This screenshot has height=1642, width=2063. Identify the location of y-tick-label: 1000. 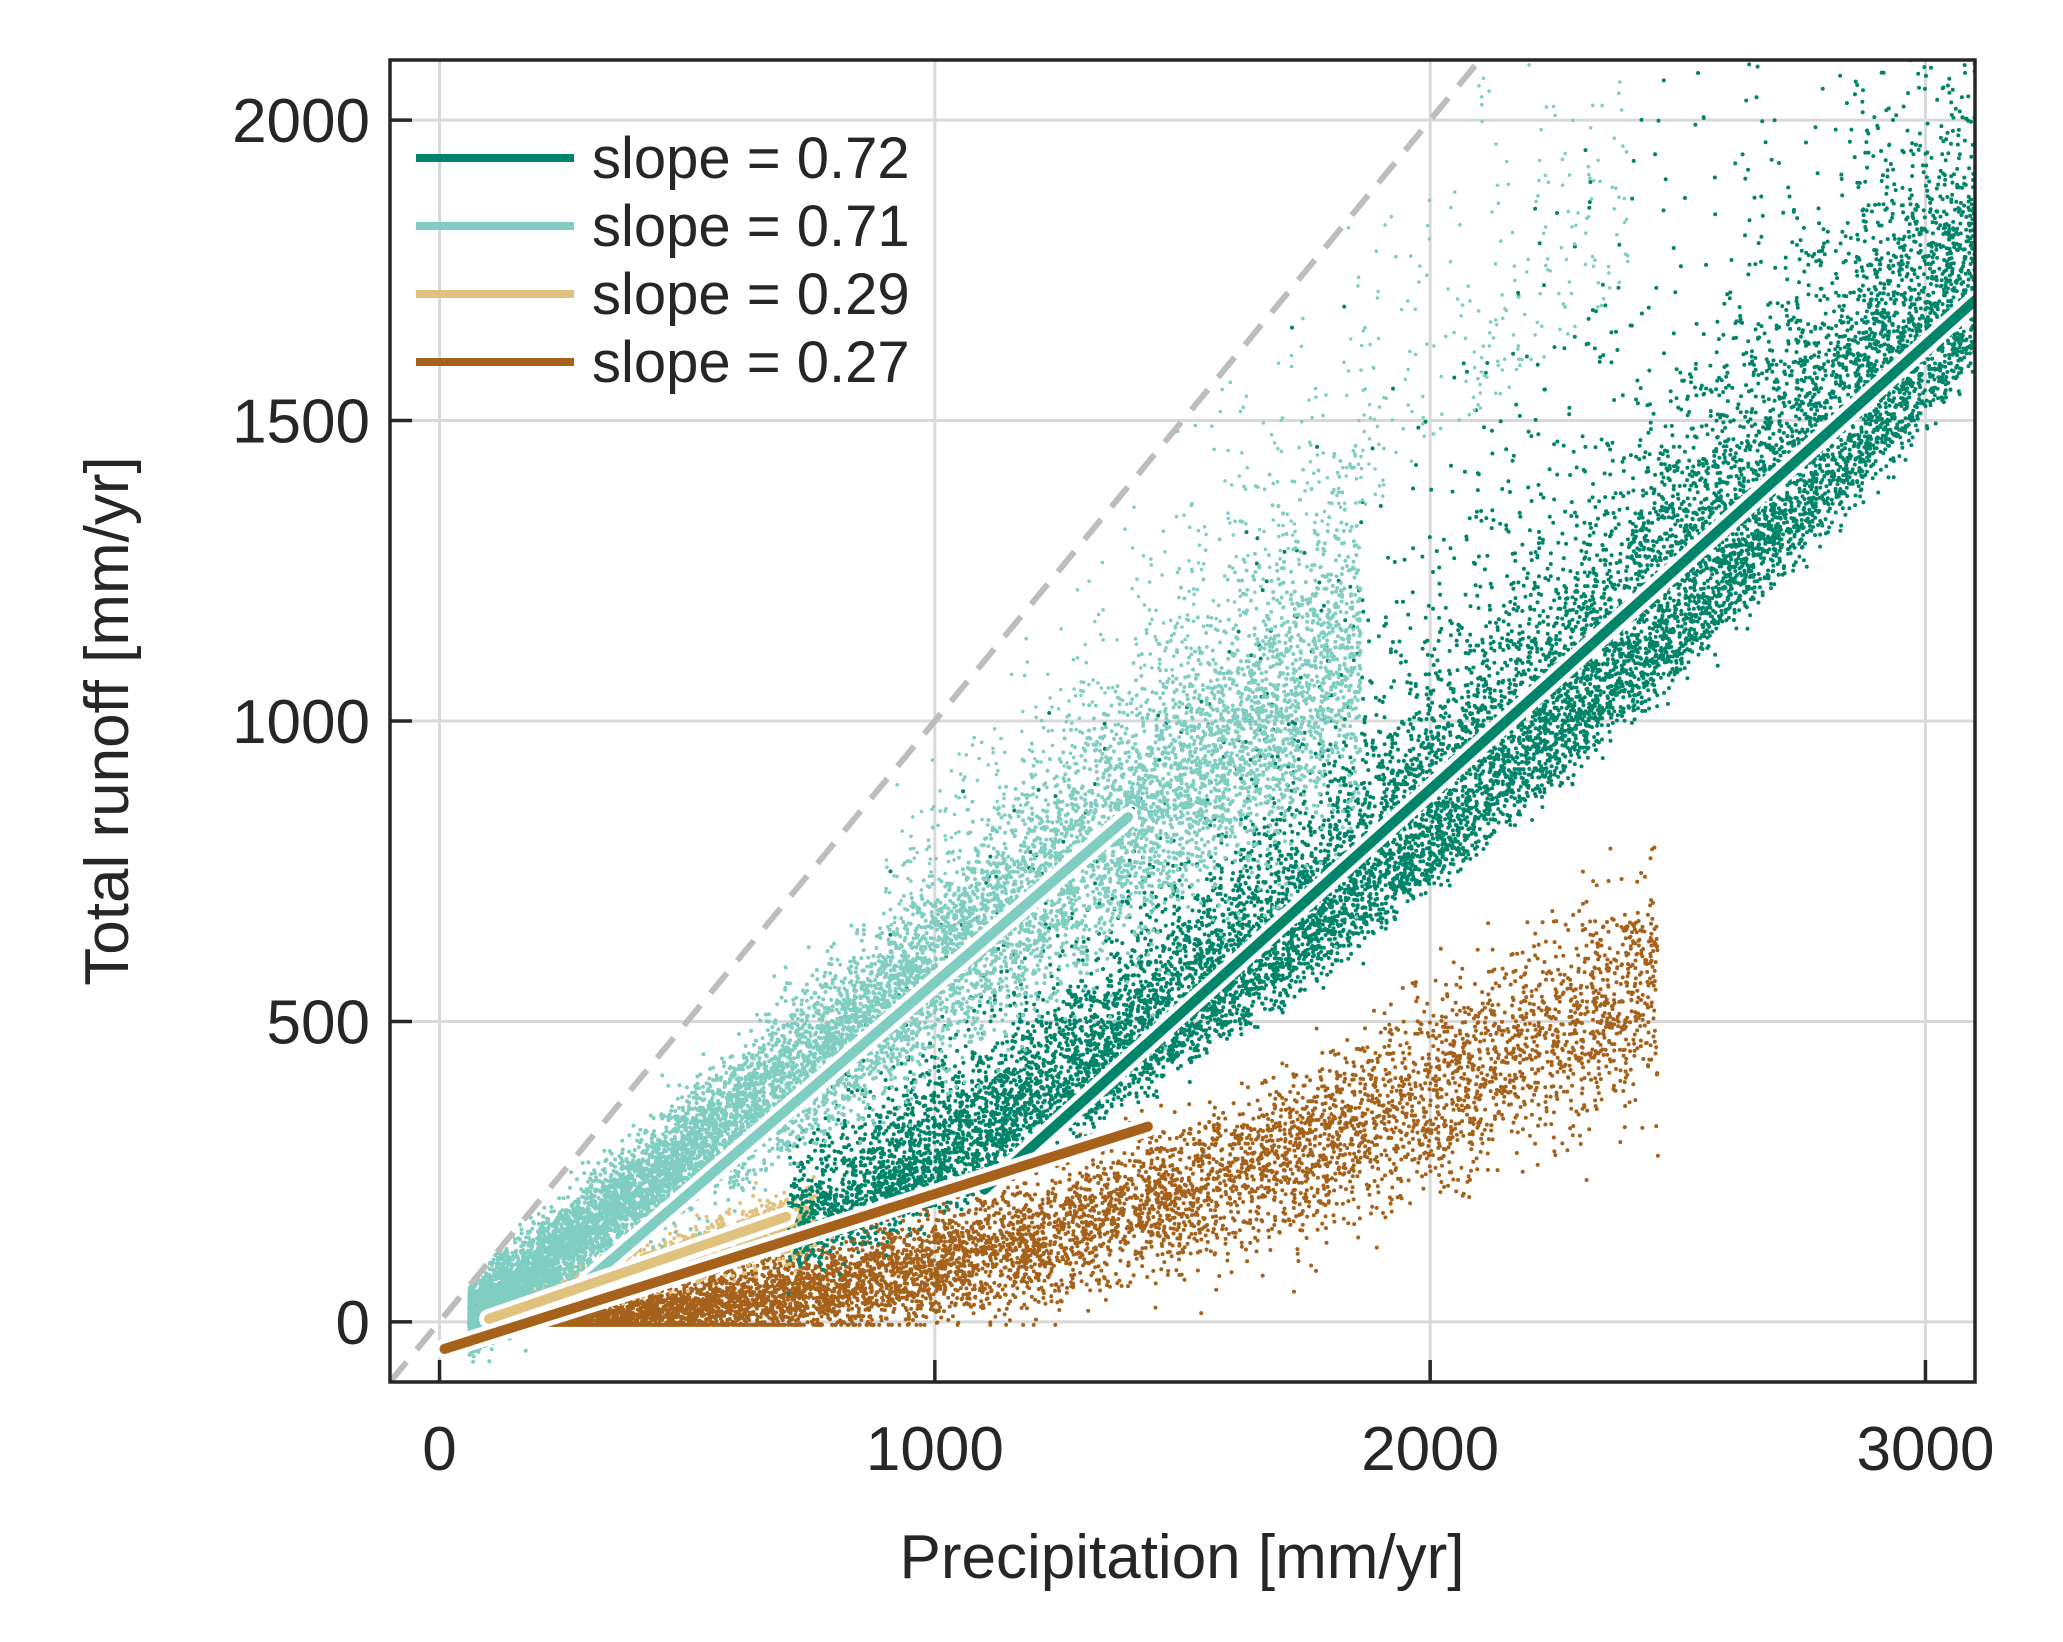
(301, 722).